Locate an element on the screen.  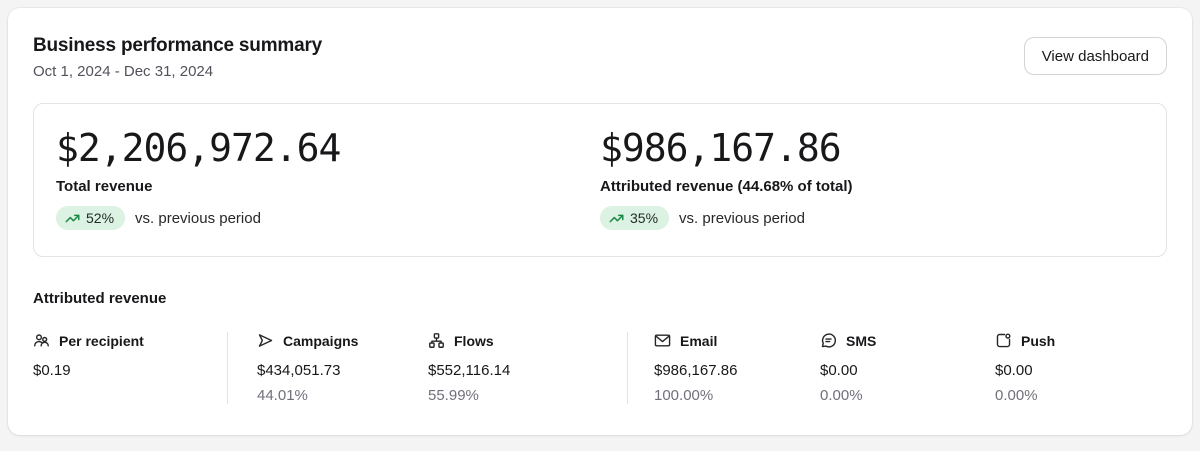
column-percent: 55.99% is located at coordinates (453, 395).